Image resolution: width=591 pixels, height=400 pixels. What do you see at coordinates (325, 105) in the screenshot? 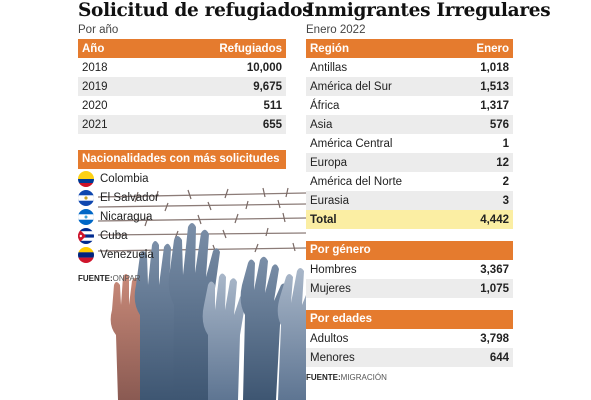
I see `row-label: África` at bounding box center [325, 105].